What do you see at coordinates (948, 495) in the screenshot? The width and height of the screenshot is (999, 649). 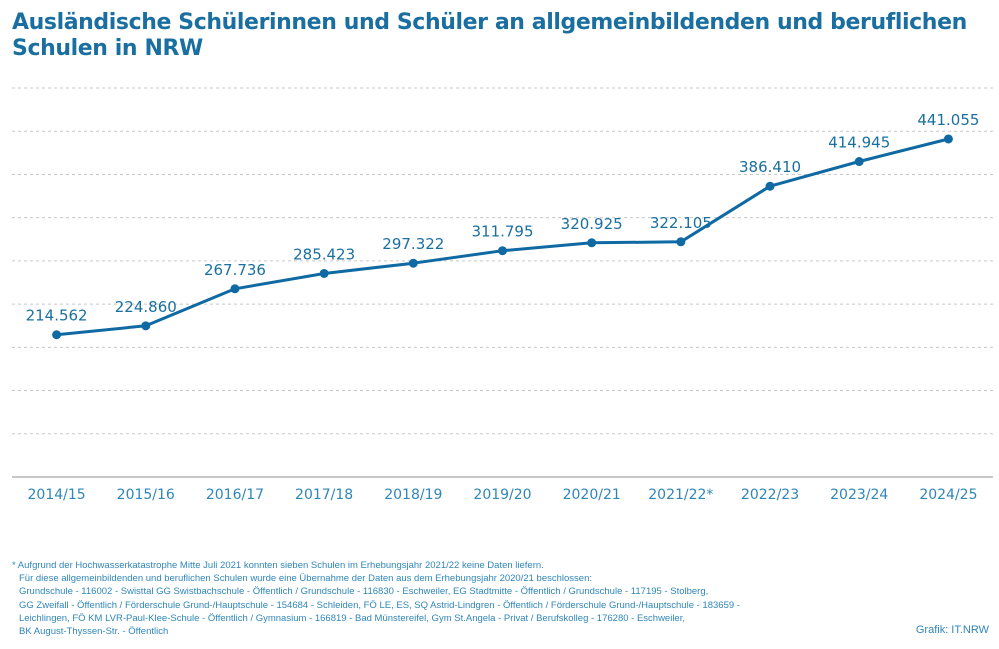 I see `x-tick-label: 2024/25` at bounding box center [948, 495].